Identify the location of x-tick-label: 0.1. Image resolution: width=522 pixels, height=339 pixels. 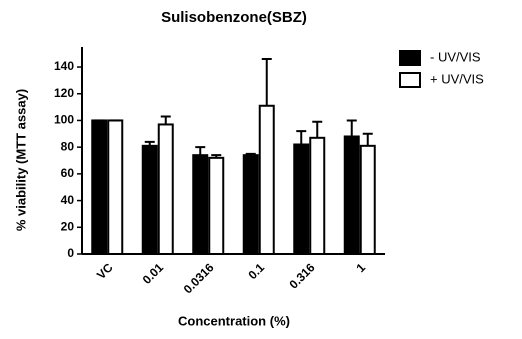
(256, 271).